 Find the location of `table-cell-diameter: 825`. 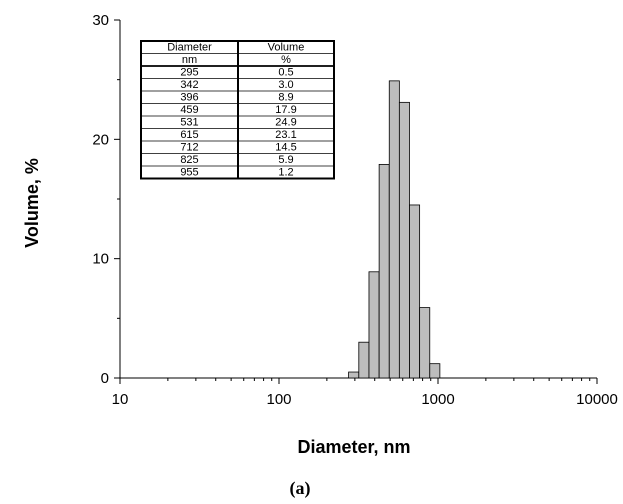

table-cell-diameter: 825 is located at coordinates (189, 160).